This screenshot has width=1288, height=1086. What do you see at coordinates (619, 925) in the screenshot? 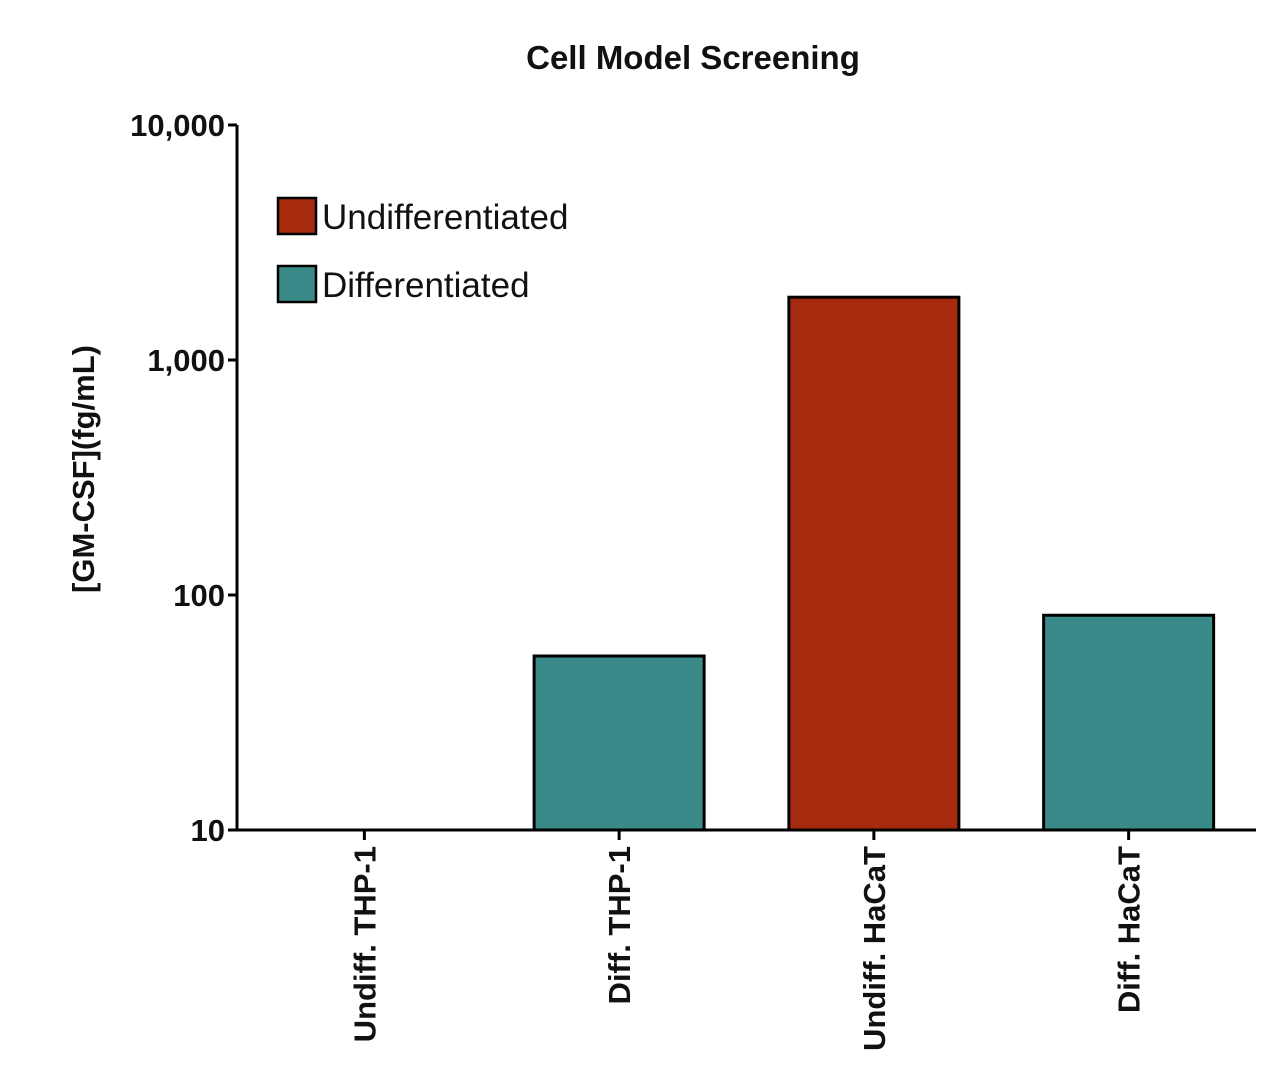
I see `x-tick-label: Diff. THP-1` at bounding box center [619, 925].